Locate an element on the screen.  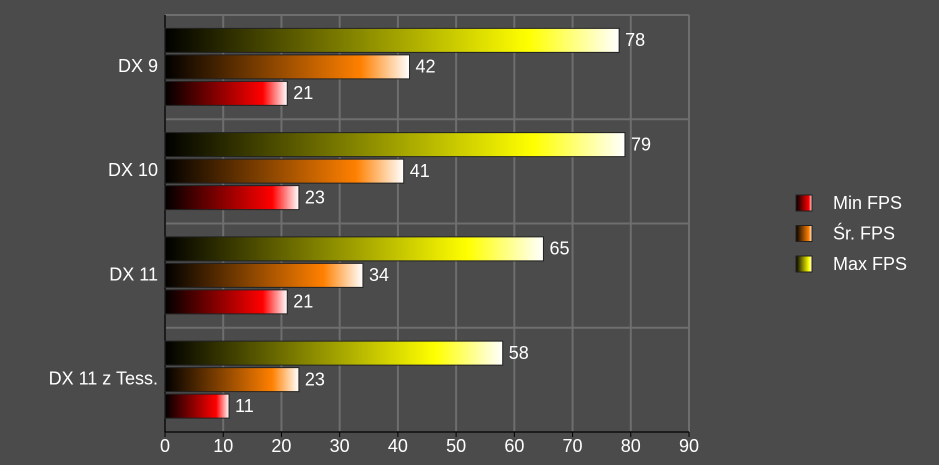
x-tick-label: 60 is located at coordinates (514, 446).